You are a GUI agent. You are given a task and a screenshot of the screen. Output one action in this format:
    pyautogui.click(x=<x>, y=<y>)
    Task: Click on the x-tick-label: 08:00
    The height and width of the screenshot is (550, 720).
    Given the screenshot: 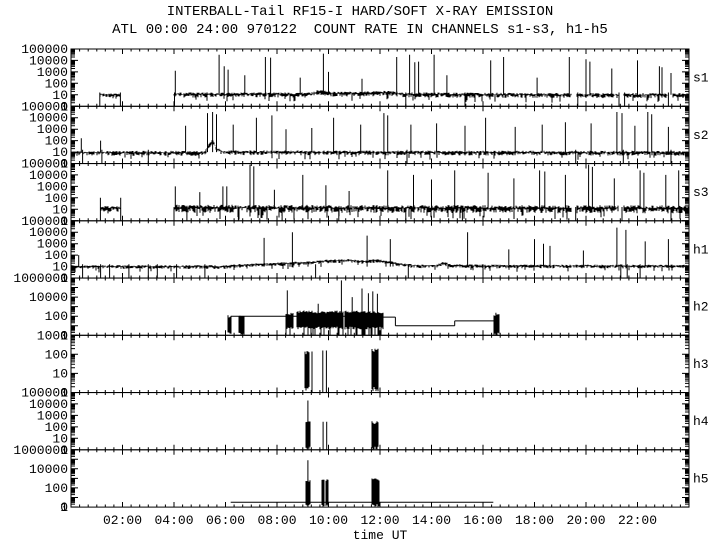 What is the action you would take?
    pyautogui.click(x=276, y=520)
    